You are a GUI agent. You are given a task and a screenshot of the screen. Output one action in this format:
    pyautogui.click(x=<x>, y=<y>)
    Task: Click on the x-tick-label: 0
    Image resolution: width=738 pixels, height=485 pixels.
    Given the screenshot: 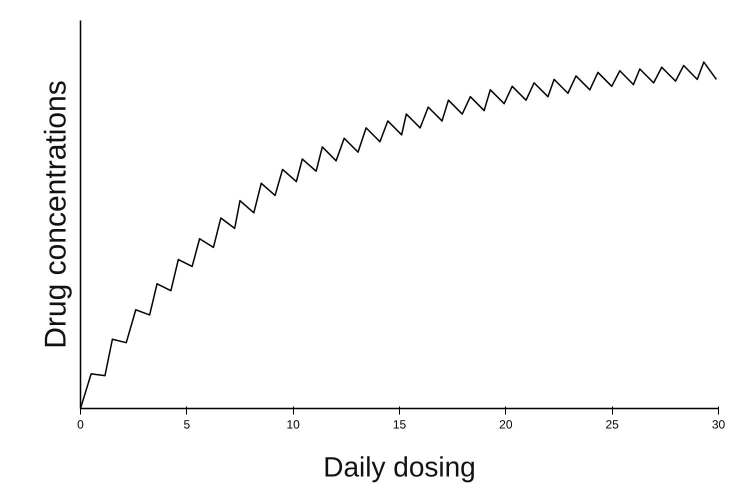 What is the action you would take?
    pyautogui.click(x=80, y=425)
    